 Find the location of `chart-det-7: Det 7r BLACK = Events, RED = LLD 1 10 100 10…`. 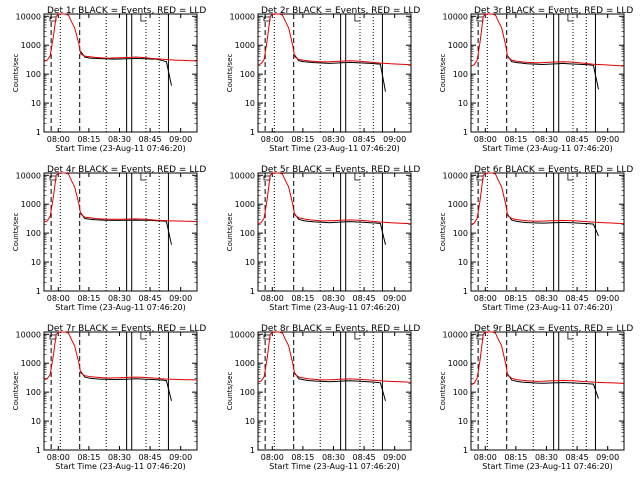

chart-det-7: Det 7r BLACK = Events, RED = LLD 1 10 100 10… is located at coordinates (109, 397).